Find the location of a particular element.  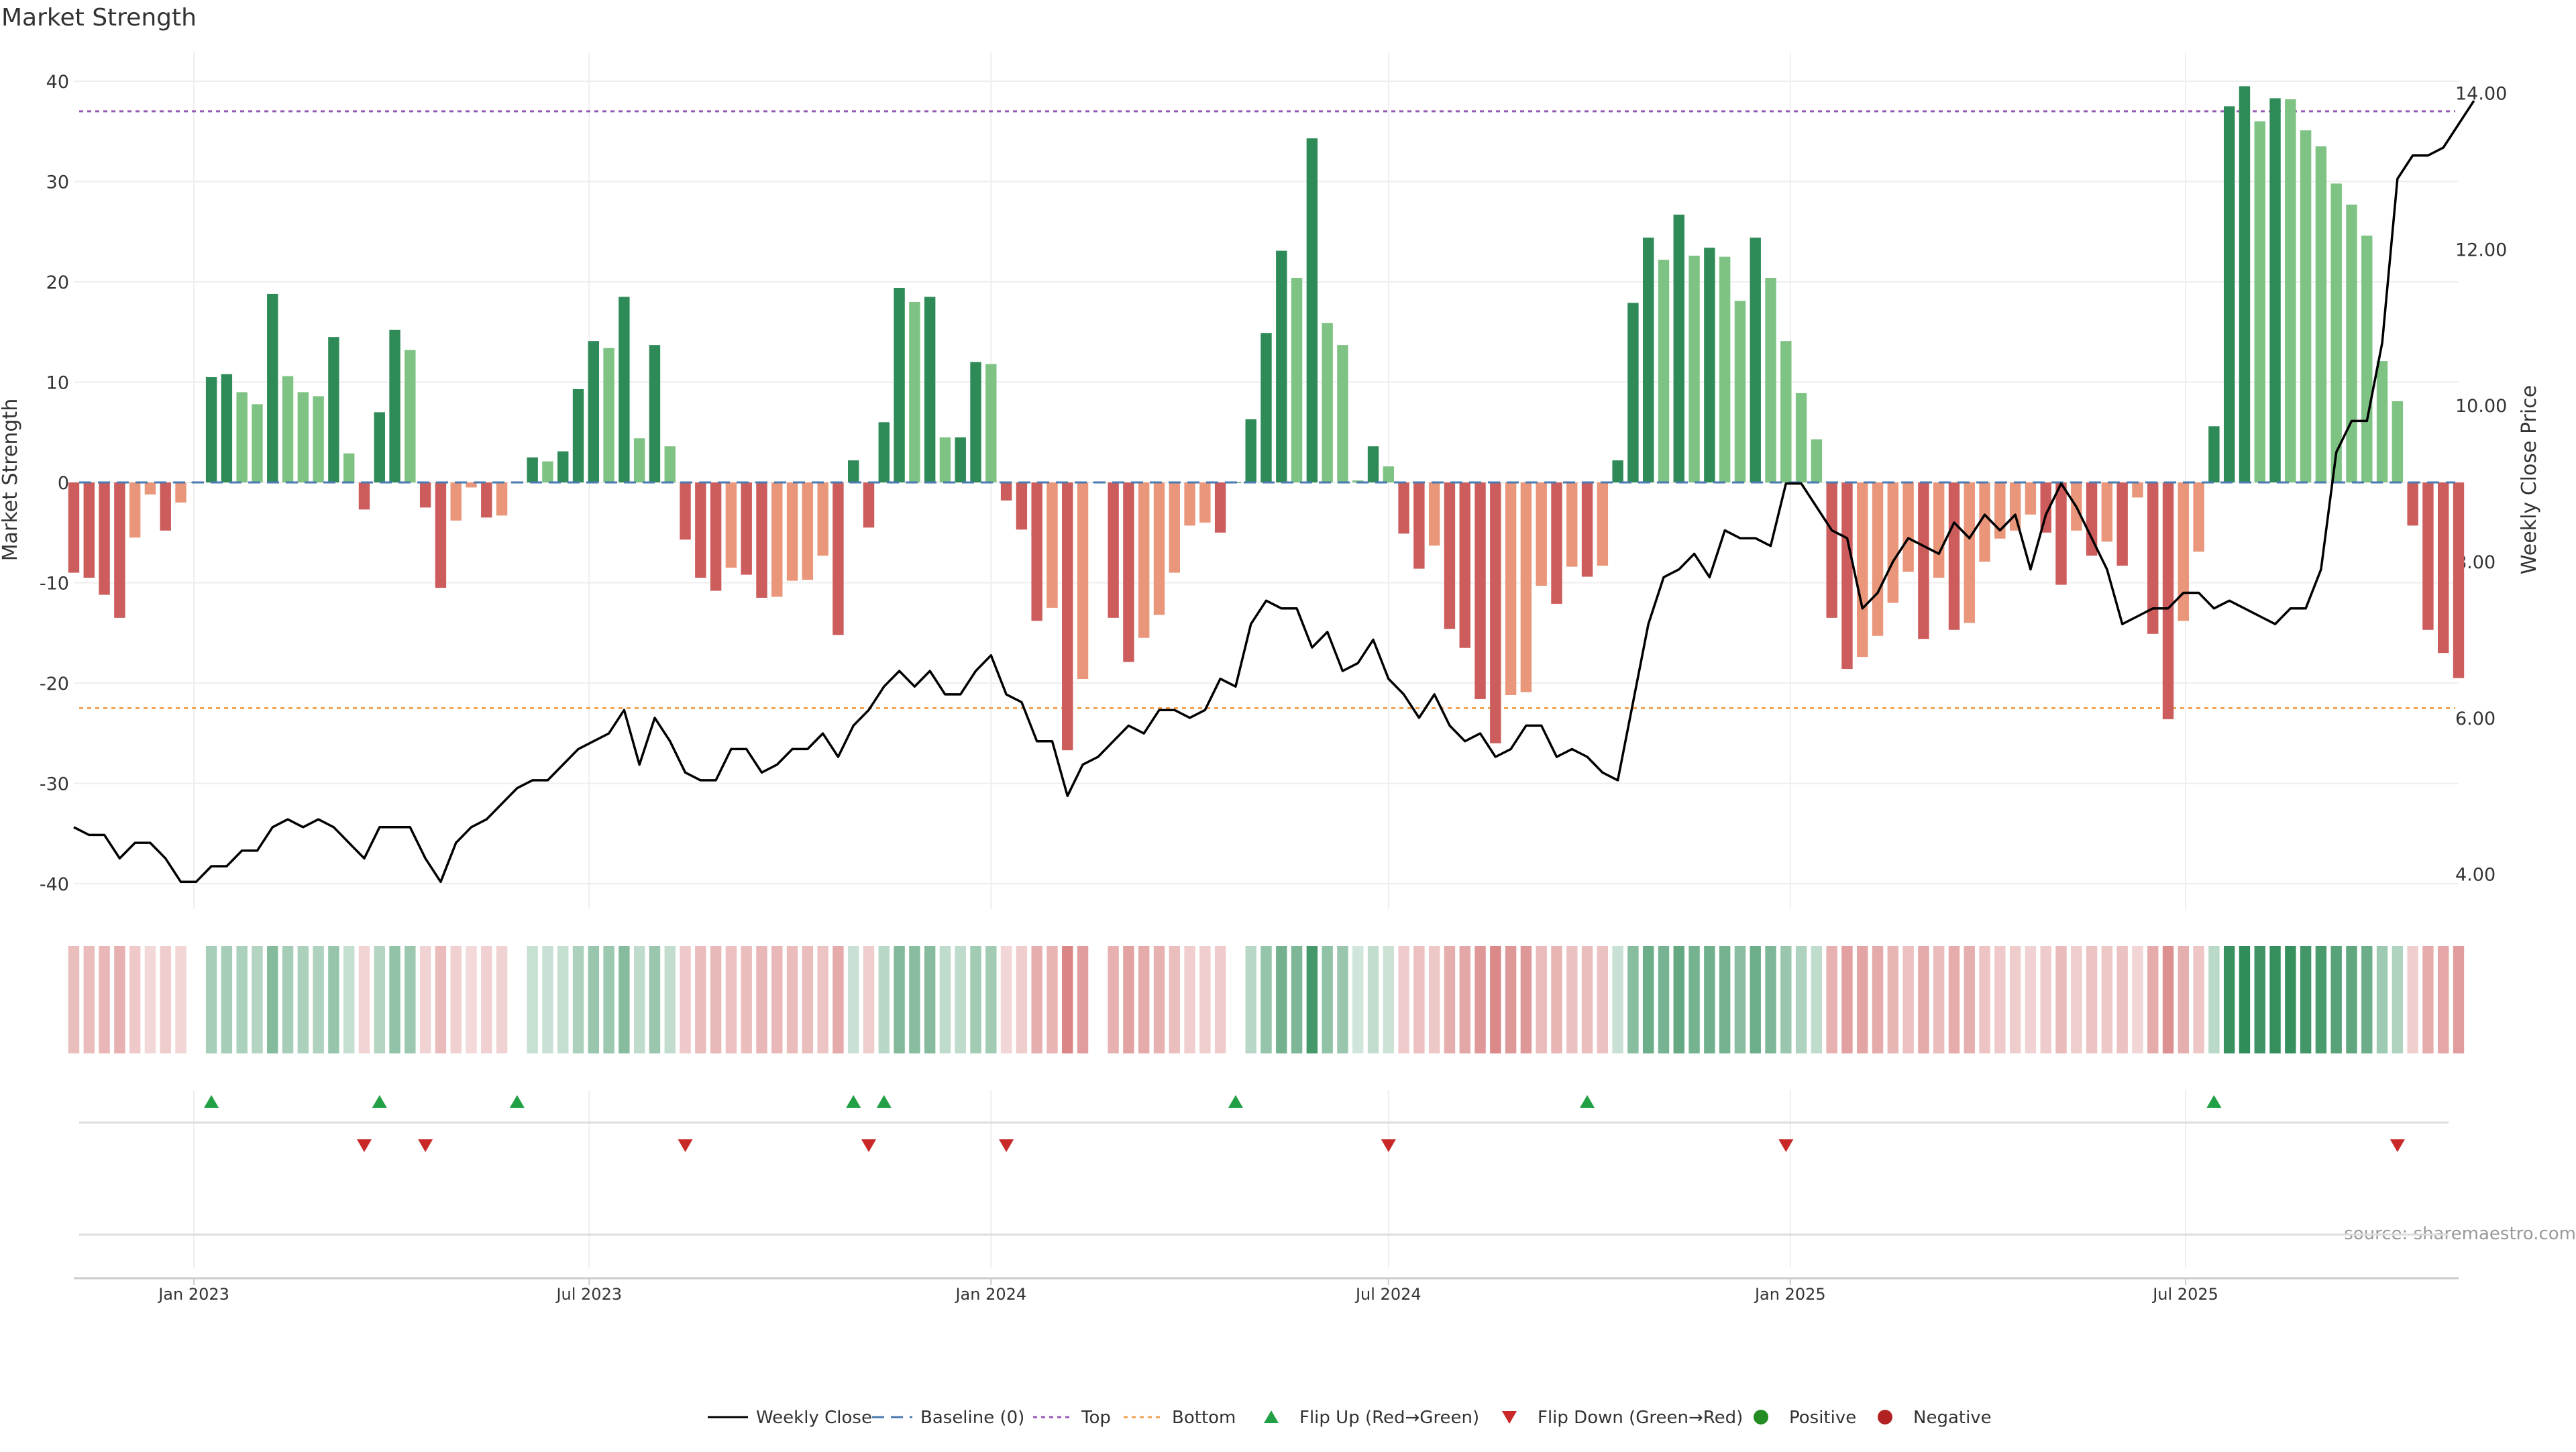

y2-tick-label: 6.00 is located at coordinates (2475, 719).